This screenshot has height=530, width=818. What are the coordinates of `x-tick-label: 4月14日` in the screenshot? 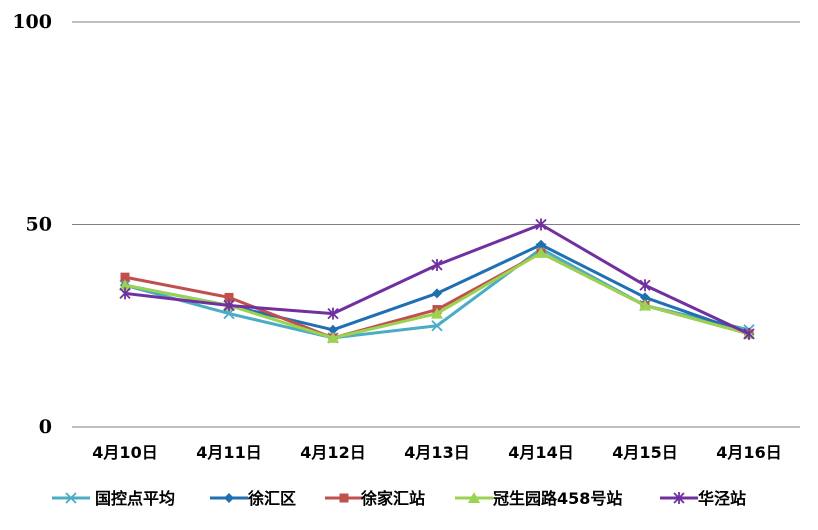 It's located at (540, 452).